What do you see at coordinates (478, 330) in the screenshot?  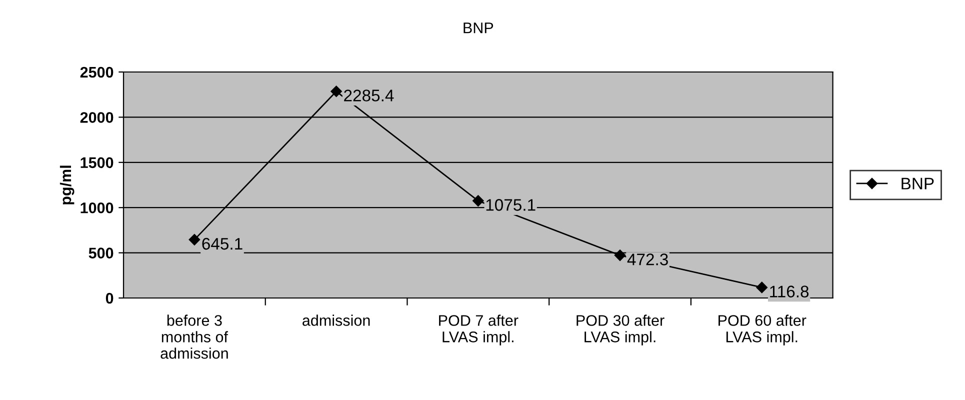 I see `x-tick-label: POD 7 after LVAS impl.` at bounding box center [478, 330].